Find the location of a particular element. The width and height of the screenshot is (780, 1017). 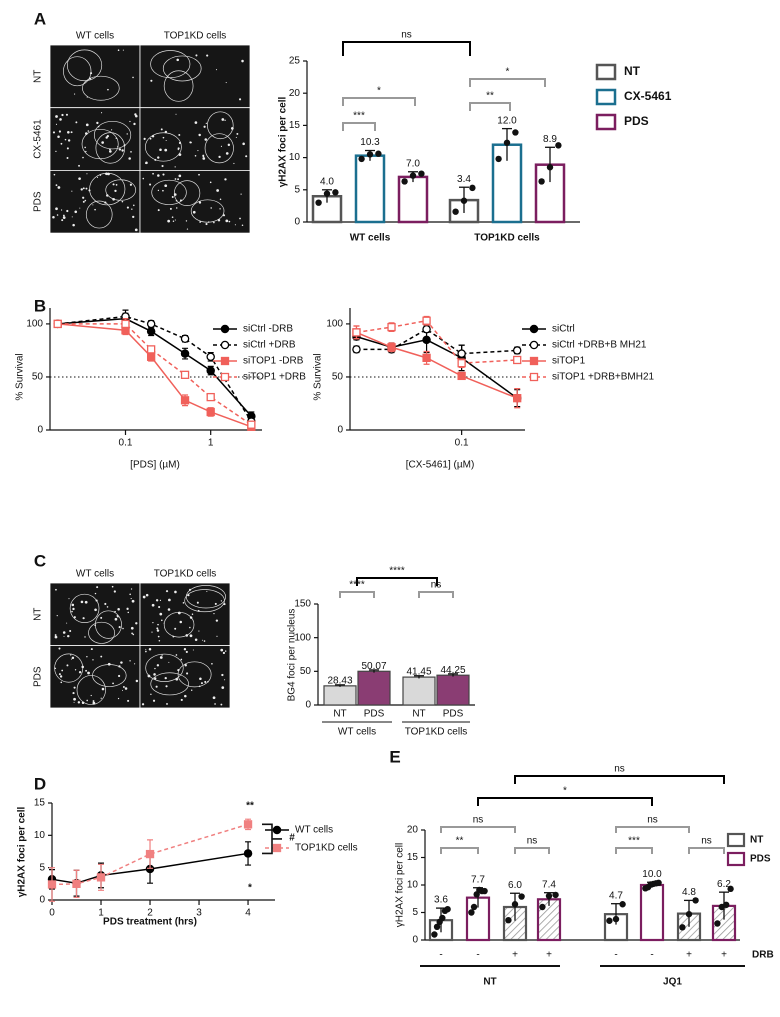

x-tick-label: PDS is located at coordinates (453, 714).